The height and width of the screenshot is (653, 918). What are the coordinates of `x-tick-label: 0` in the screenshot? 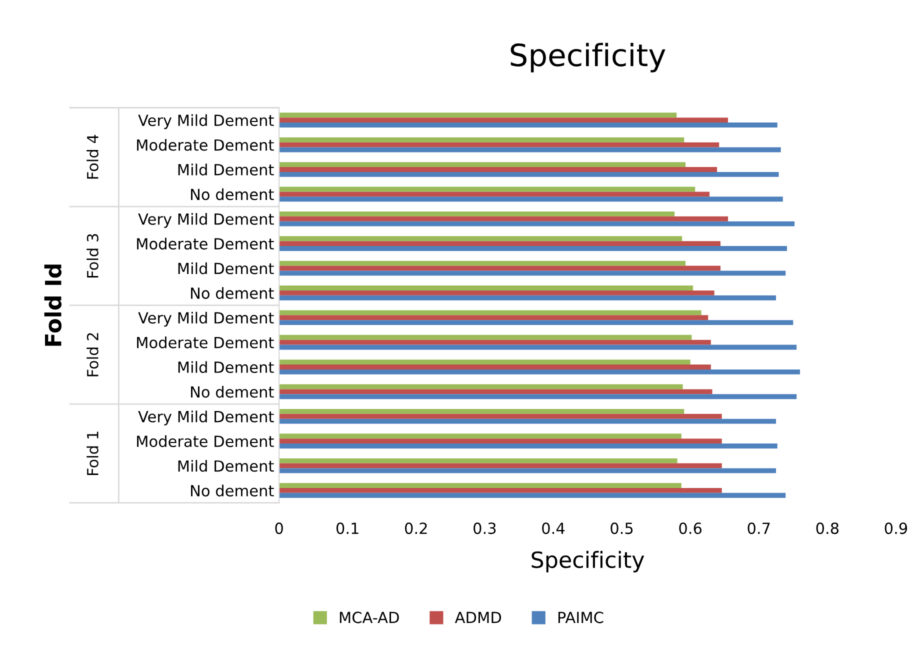 It's located at (279, 528).